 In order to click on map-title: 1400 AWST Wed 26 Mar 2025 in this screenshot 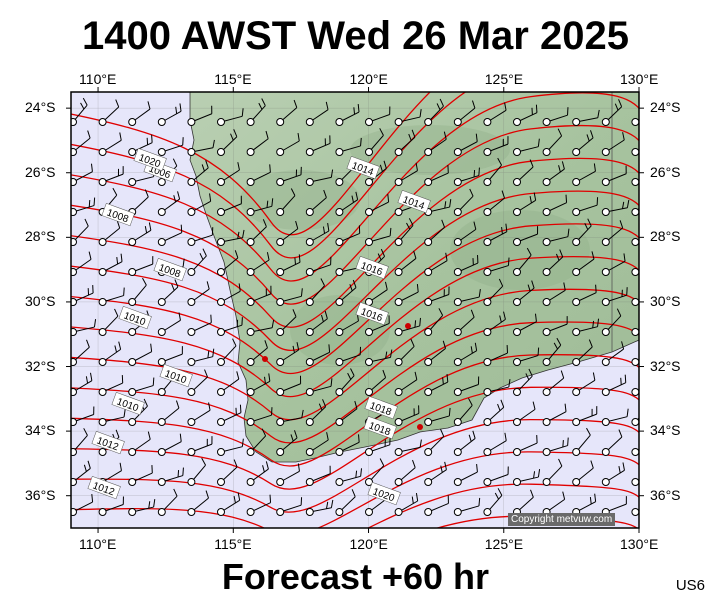, I will do `click(355, 36)`.